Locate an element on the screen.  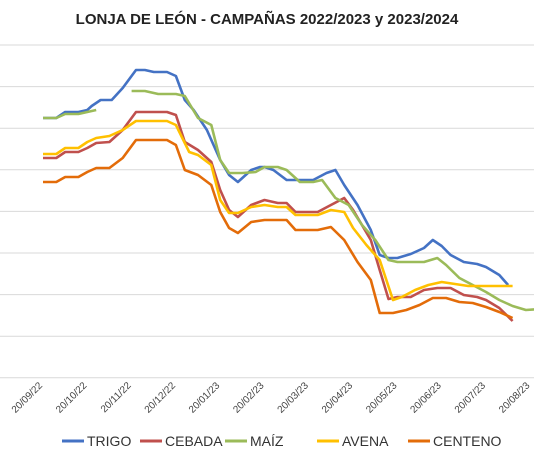
x-tick-label: 20/07/23 is located at coordinates (471, 398).